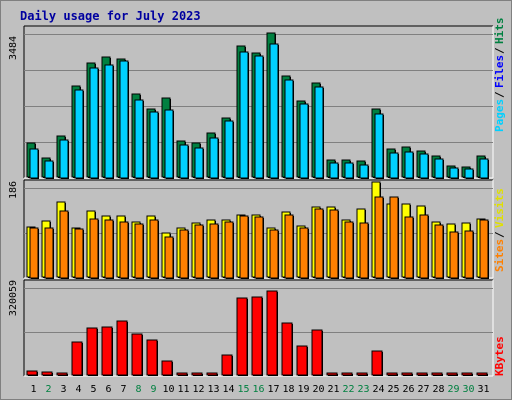 The height and width of the screenshot is (400, 512). I want to click on x-tick-label-day-13: 13, so click(213, 389).